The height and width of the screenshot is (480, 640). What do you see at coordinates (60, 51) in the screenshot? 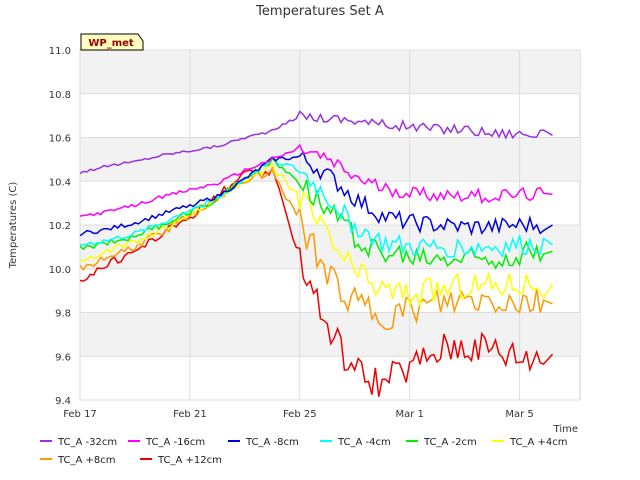
I see `y-tick-label: 11.0` at bounding box center [60, 51].